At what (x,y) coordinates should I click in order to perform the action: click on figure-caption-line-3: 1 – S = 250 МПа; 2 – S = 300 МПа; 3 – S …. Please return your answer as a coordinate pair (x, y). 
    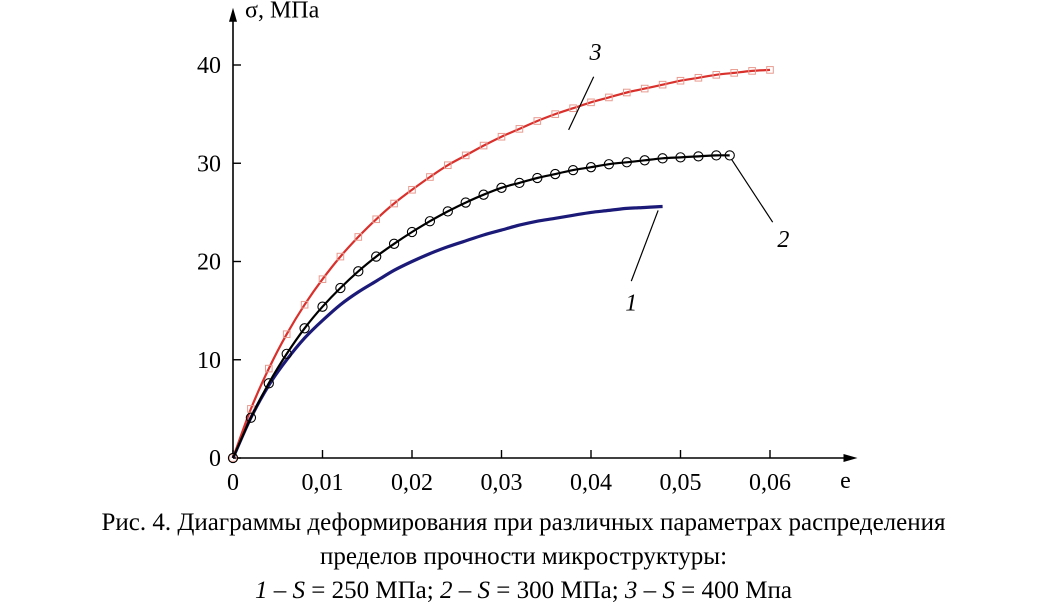
    Looking at the image, I should click on (523, 591).